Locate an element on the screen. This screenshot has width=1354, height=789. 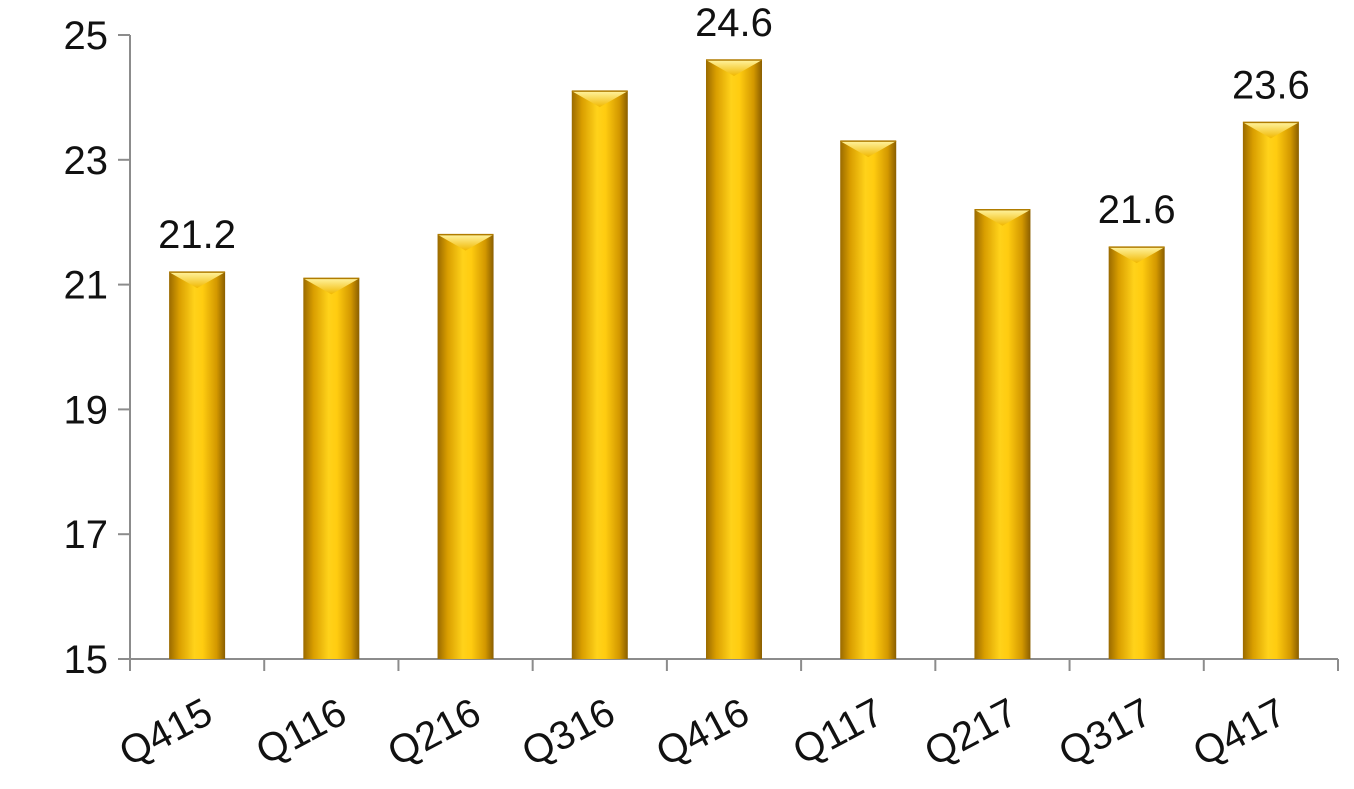
bar-Q216 is located at coordinates (465, 446).